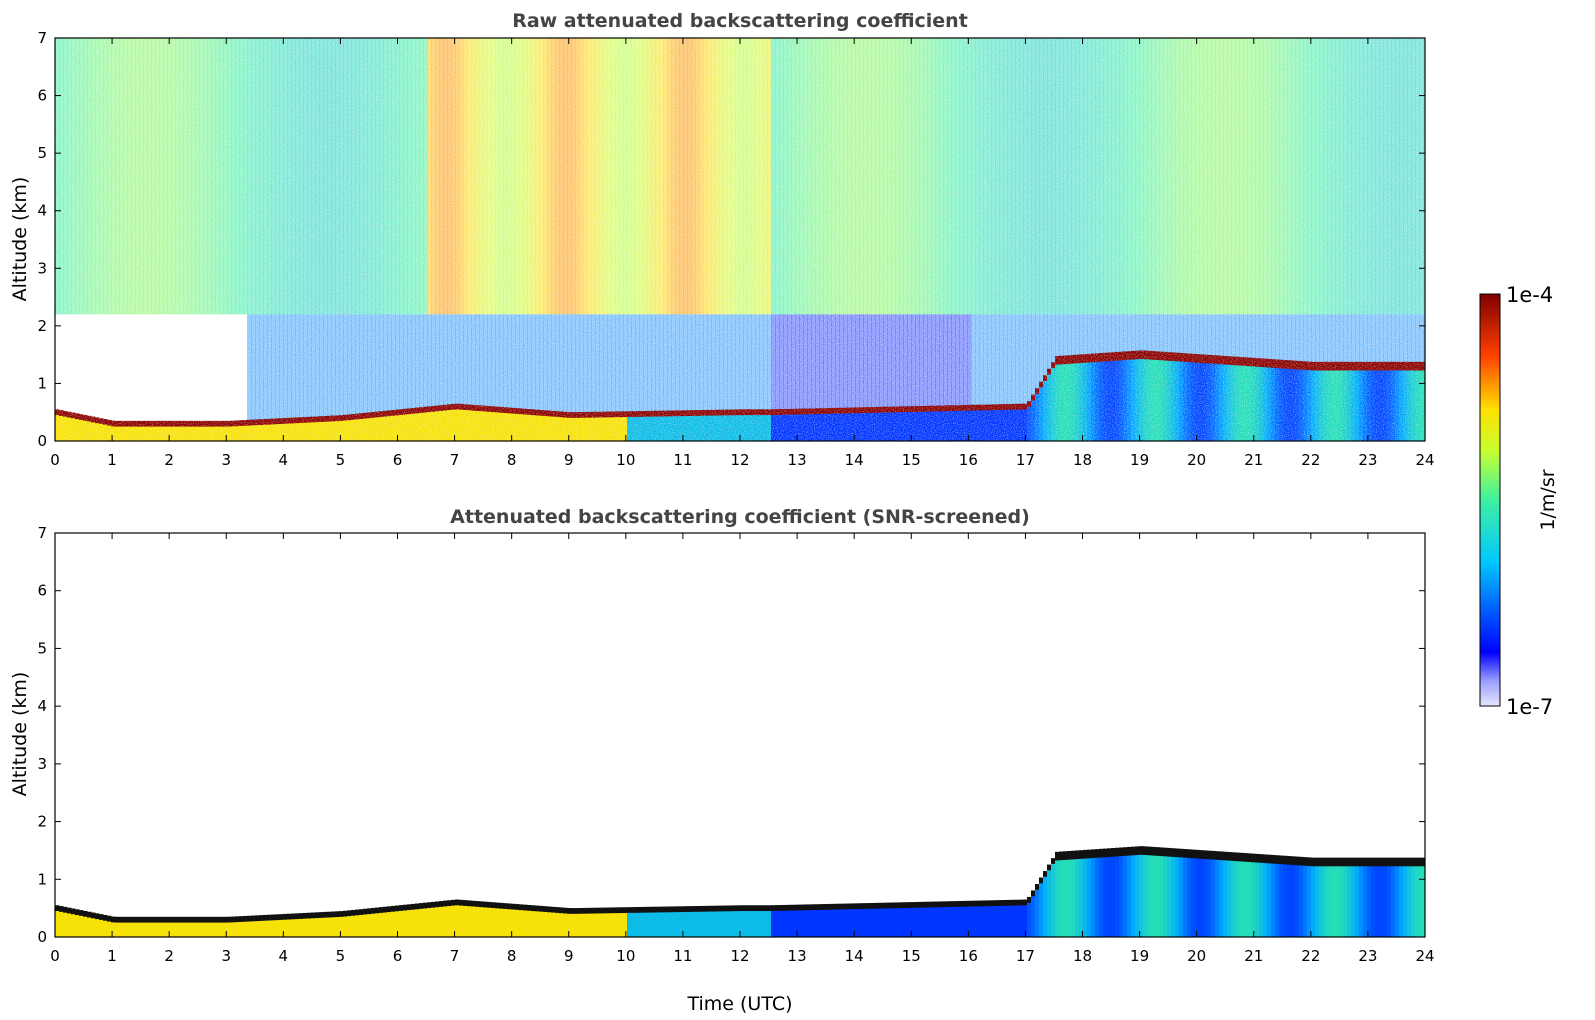 This screenshot has width=1595, height=1020. What do you see at coordinates (20, 239) in the screenshot?
I see `panel1-ylabel: Altitude (km)` at bounding box center [20, 239].